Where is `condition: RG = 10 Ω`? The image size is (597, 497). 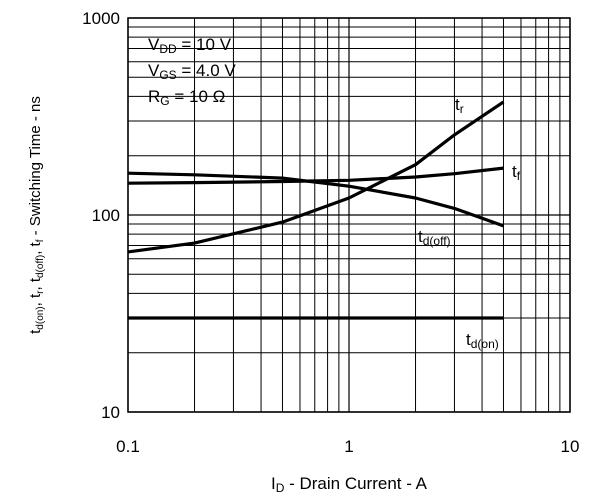
condition: RG = 10 Ω is located at coordinates (186, 97).